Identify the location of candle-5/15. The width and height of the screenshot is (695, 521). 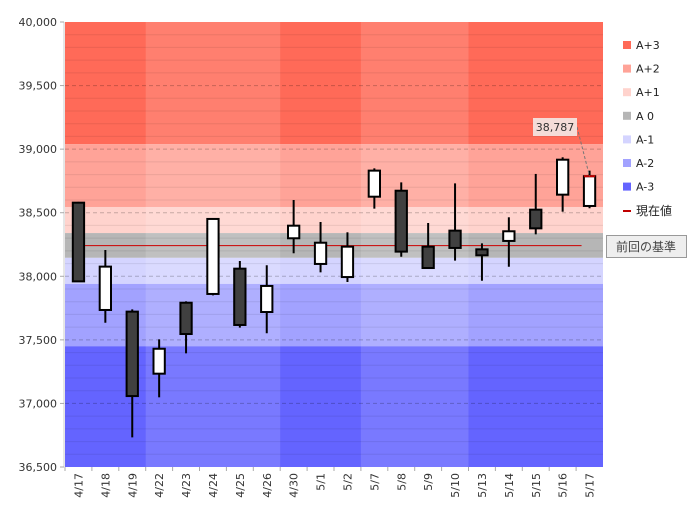
(536, 204).